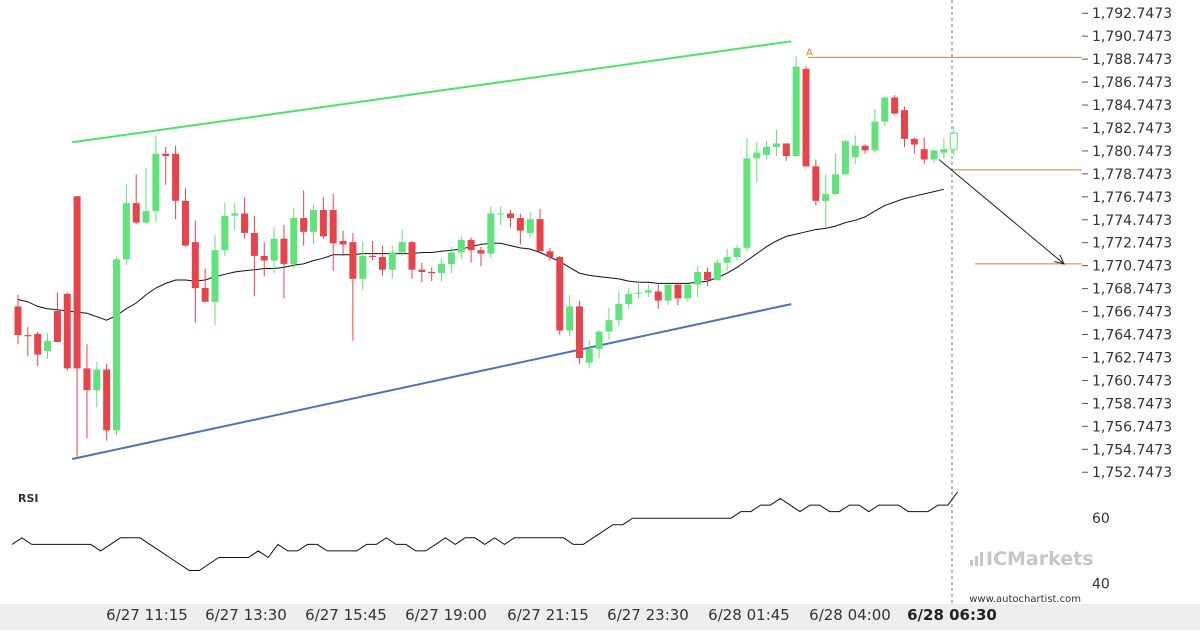  Describe the element at coordinates (749, 615) in the screenshot. I see `x-tick-label: 6/28 01:45` at that location.